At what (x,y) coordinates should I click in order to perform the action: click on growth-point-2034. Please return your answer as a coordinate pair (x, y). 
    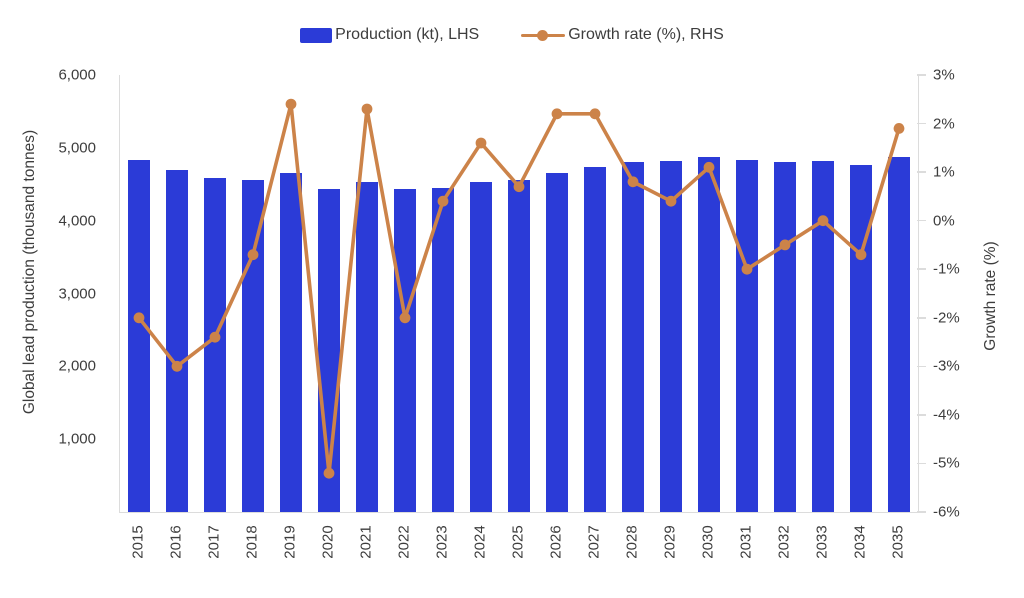
    Looking at the image, I should click on (861, 255).